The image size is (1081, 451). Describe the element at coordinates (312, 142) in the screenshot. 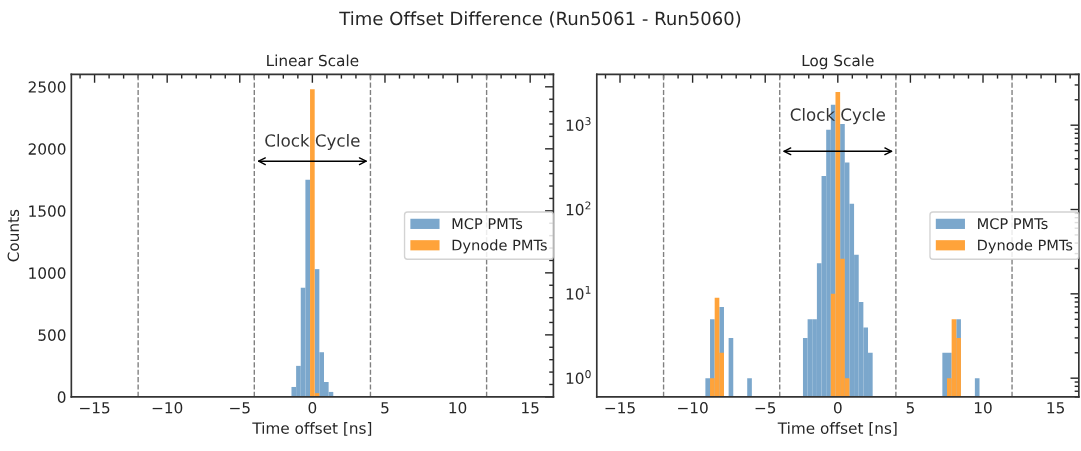

I see `annotation: Clock Cycle` at that location.